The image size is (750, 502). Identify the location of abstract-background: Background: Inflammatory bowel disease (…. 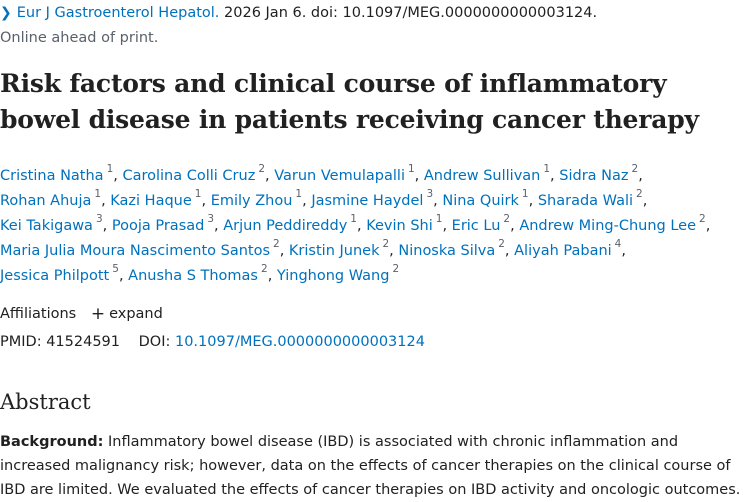
(375, 466).